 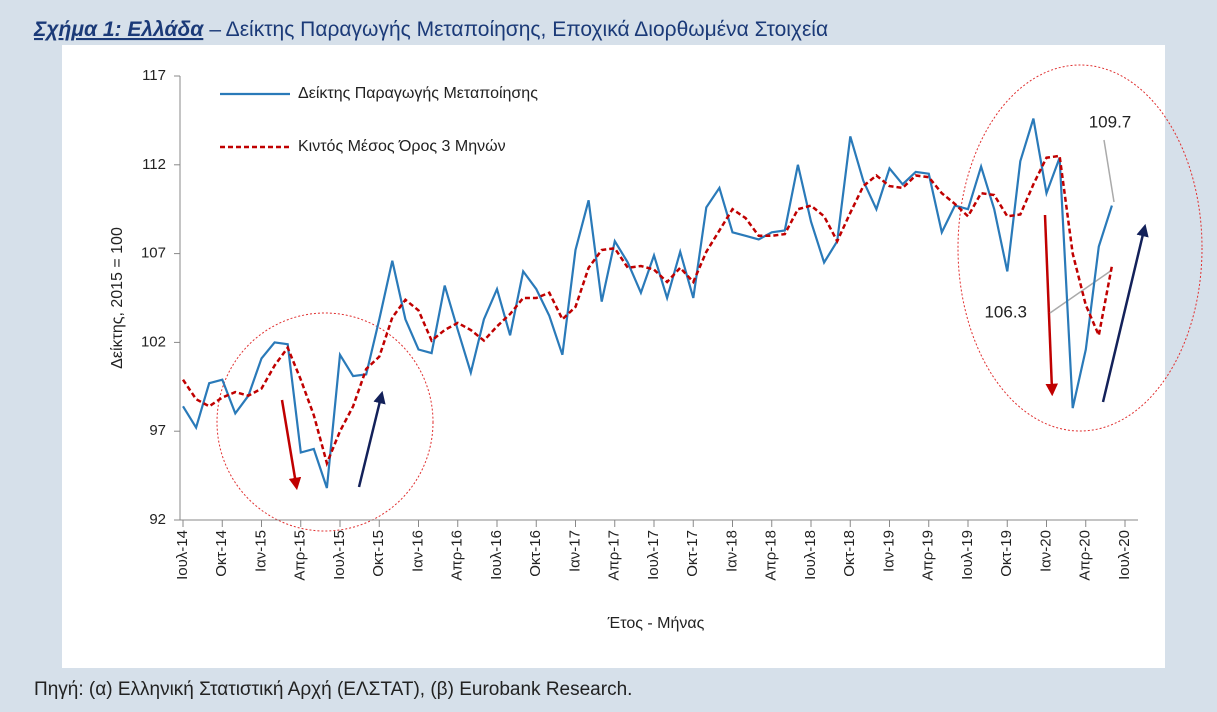 What do you see at coordinates (402, 146) in the screenshot?
I see `legend-label: Κιντός Μέσος Όρος 3 Μηνών` at bounding box center [402, 146].